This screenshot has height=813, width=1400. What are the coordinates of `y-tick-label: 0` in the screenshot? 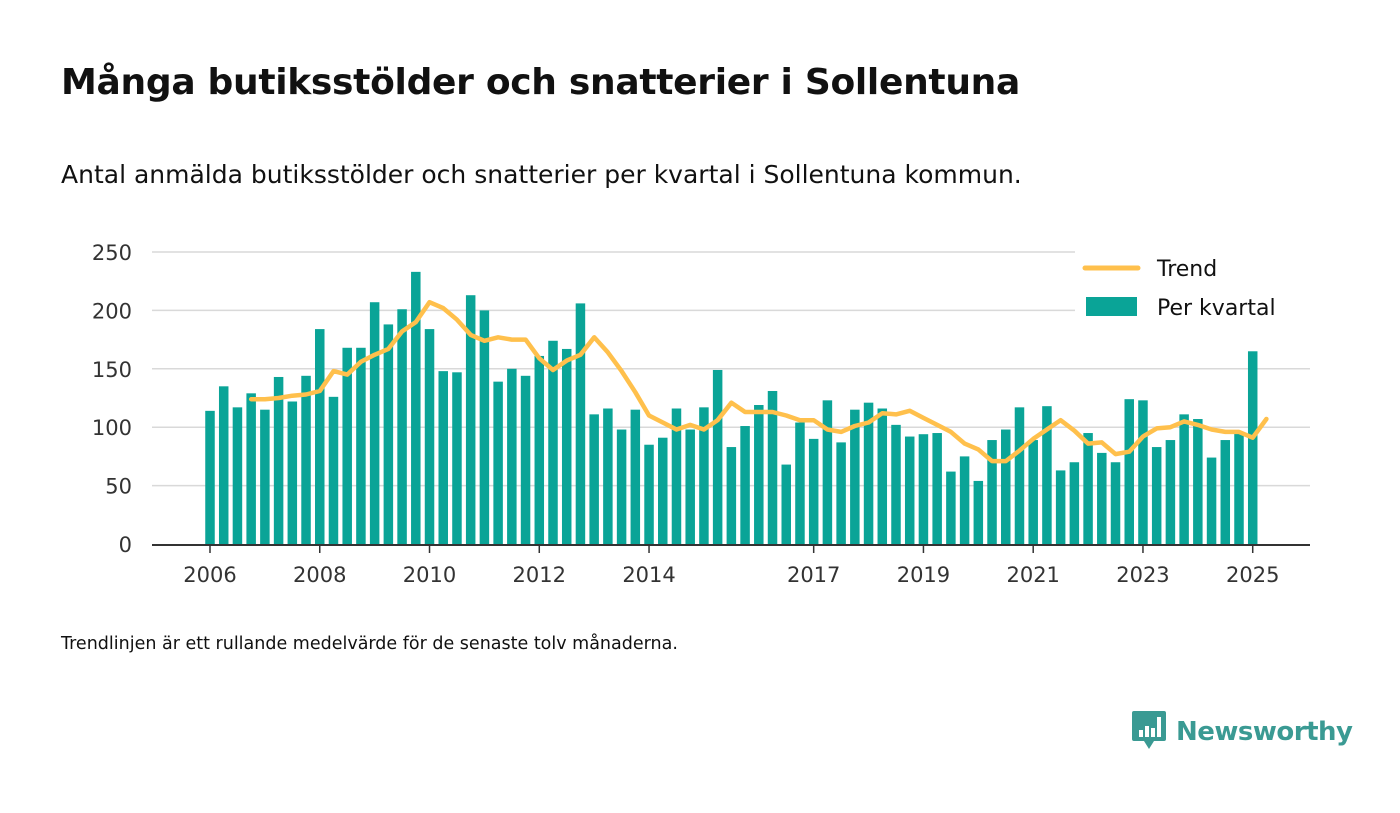 It's located at (125, 545).